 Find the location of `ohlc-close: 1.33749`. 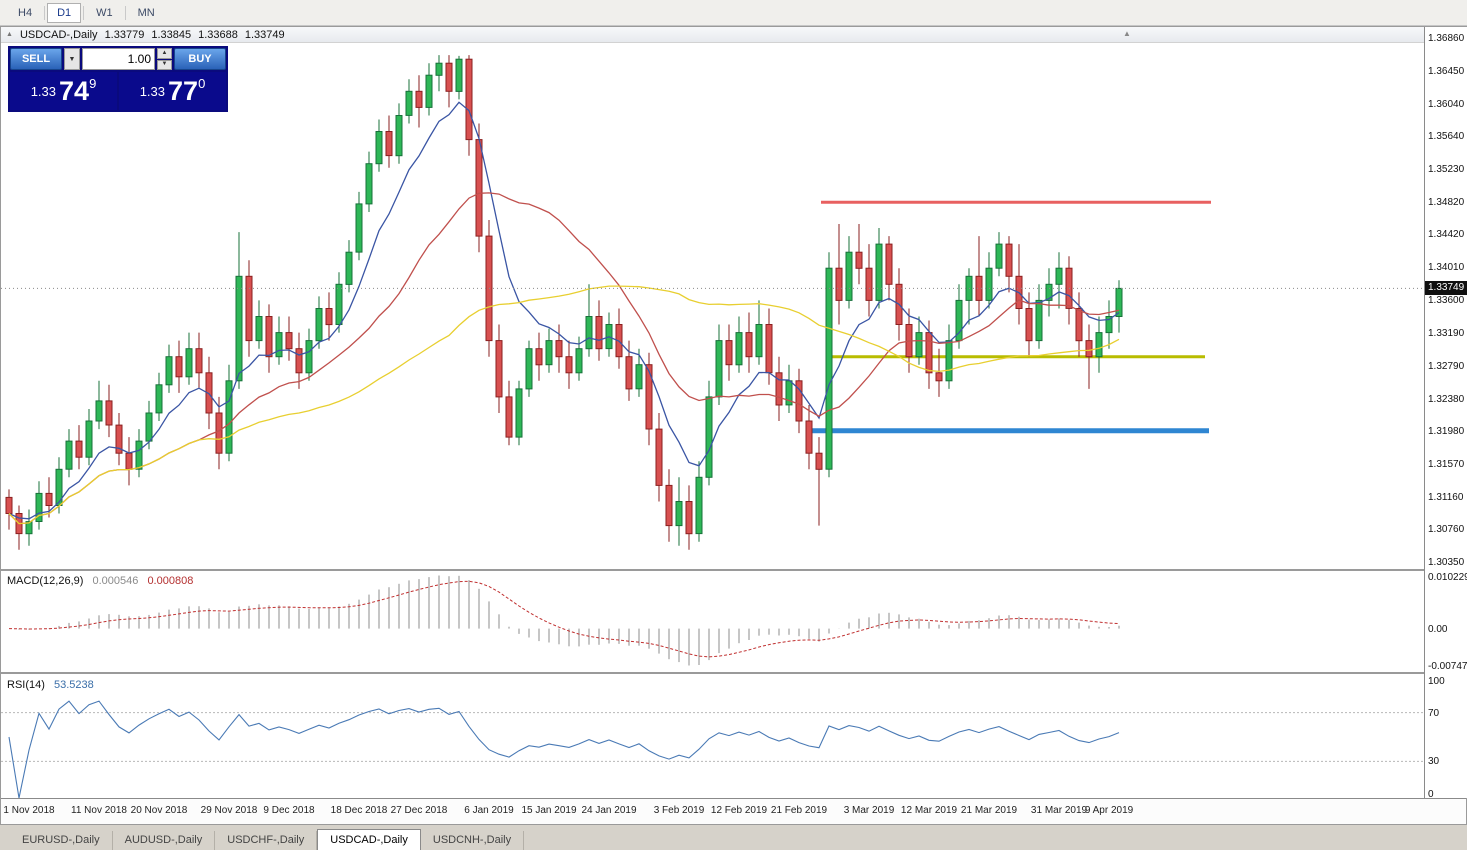

ohlc-close: 1.33749 is located at coordinates (264, 34).